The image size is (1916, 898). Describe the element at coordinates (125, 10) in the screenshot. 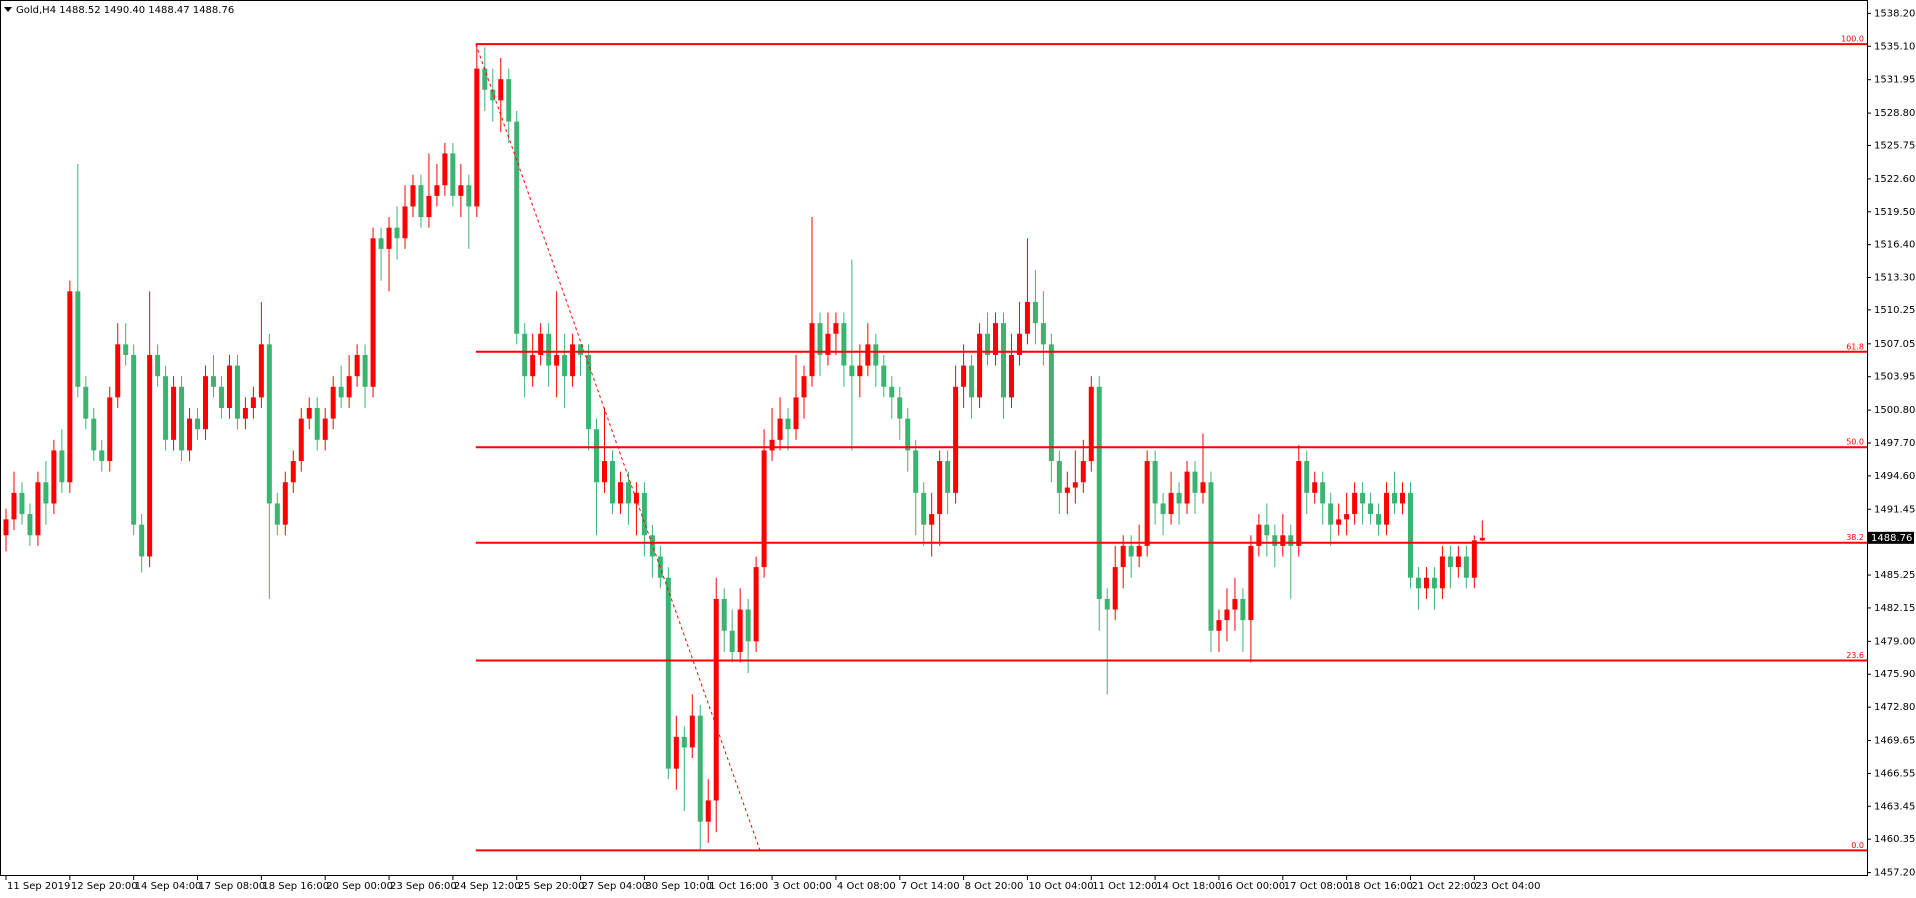

I see `chart-header: Gold,H4 1488.52 1490.40 1488.47 1488.76` at that location.